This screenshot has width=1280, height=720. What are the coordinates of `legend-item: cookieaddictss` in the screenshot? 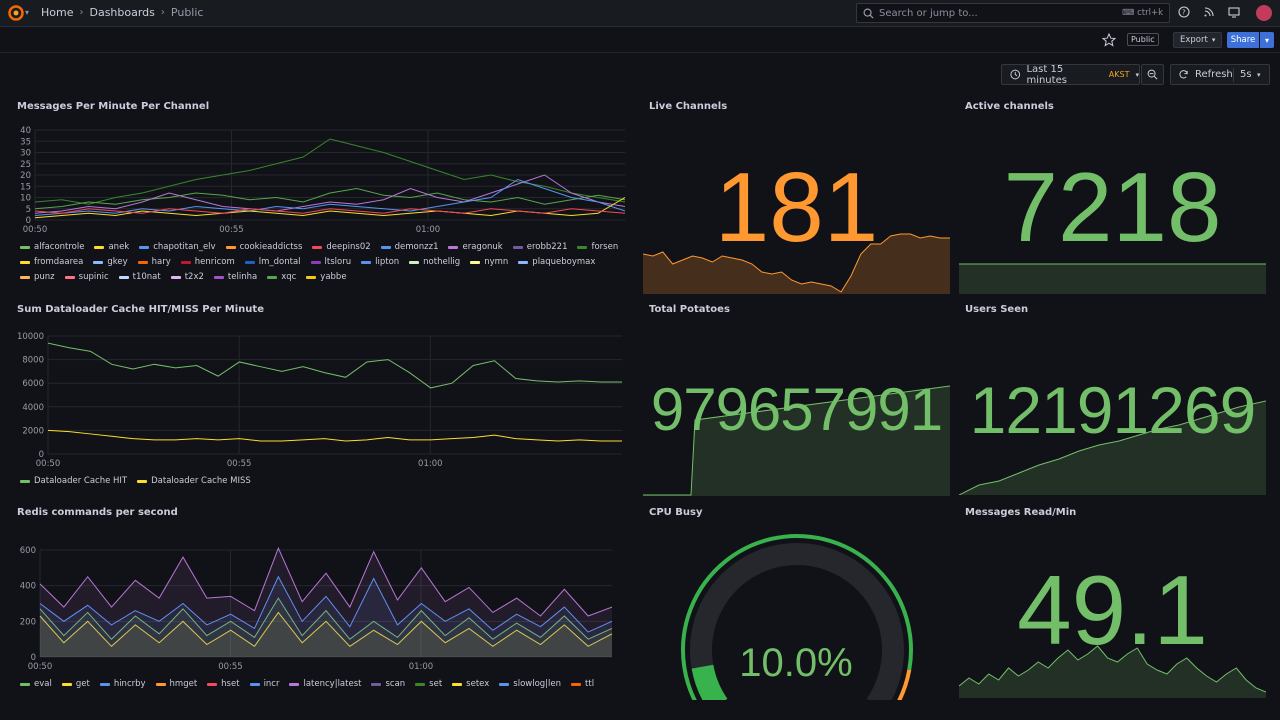 It's located at (263, 247).